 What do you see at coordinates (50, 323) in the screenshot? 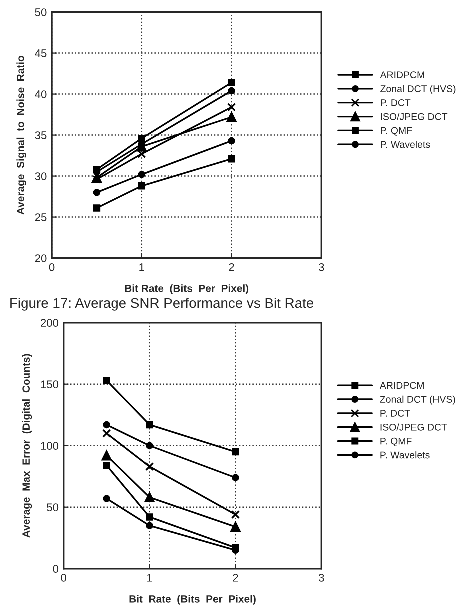
I see `y-tick-label: 200` at bounding box center [50, 323].